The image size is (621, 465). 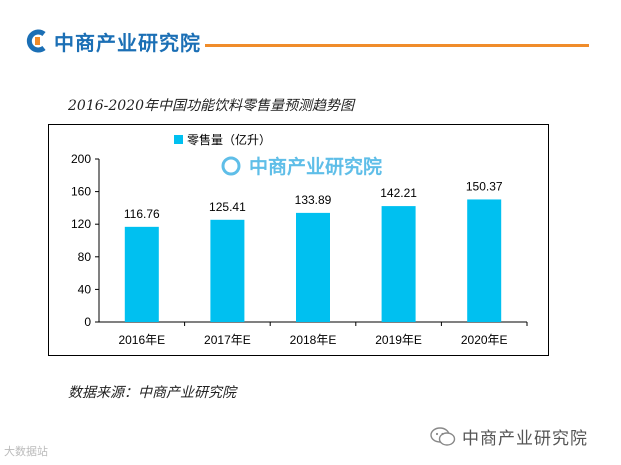 I want to click on legend-swatch, so click(x=178, y=139).